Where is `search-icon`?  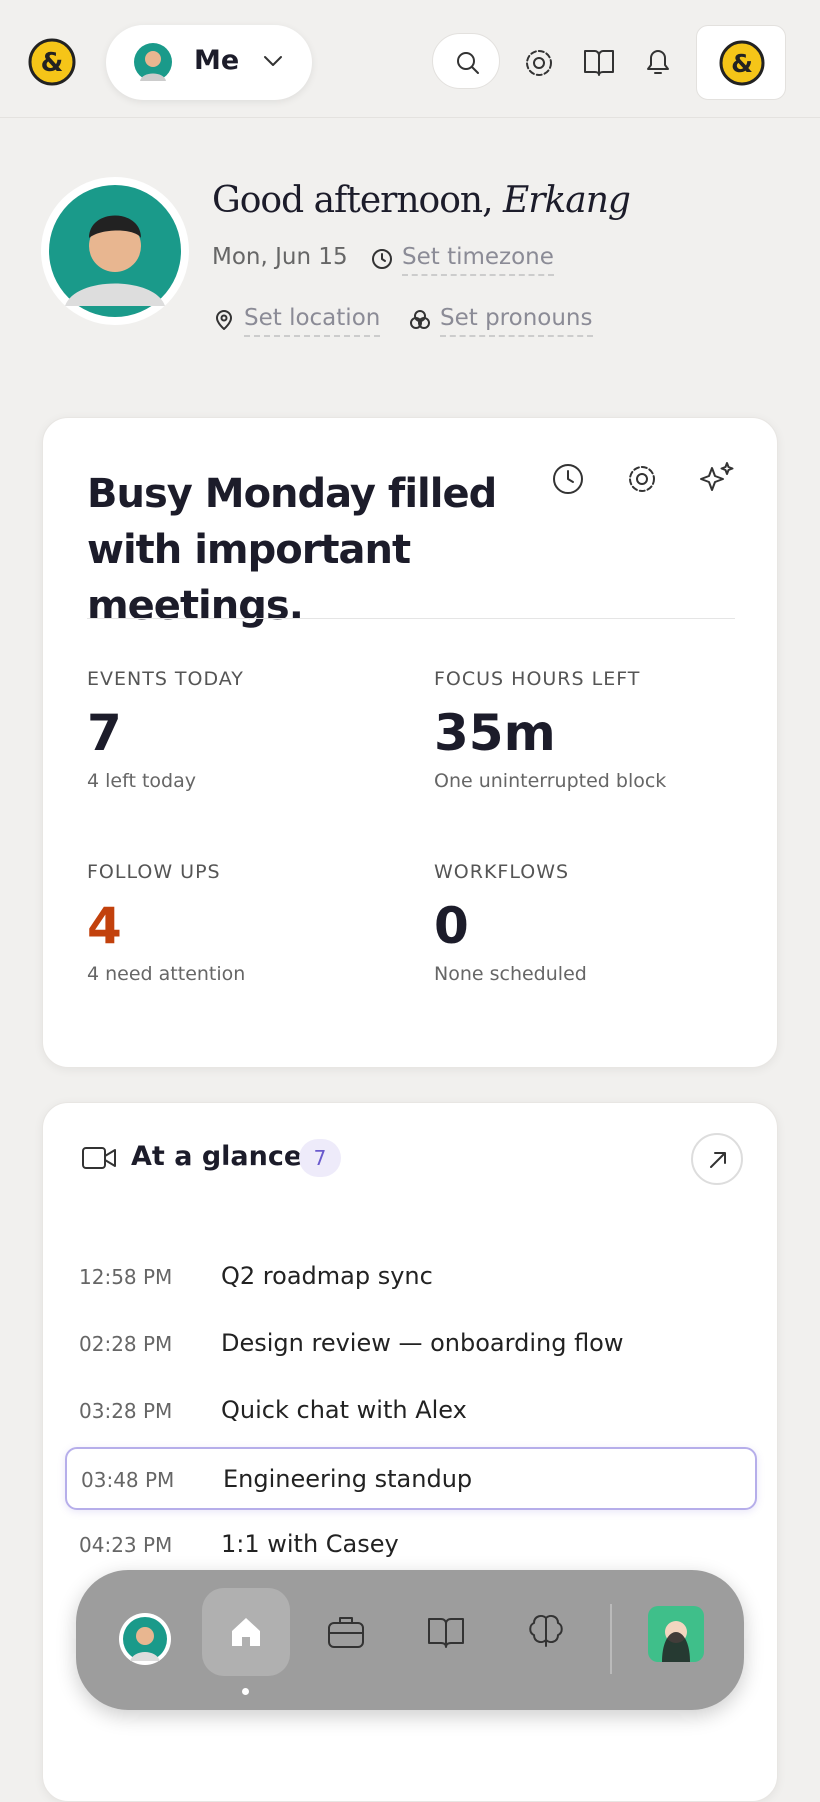
search-icon is located at coordinates (468, 63).